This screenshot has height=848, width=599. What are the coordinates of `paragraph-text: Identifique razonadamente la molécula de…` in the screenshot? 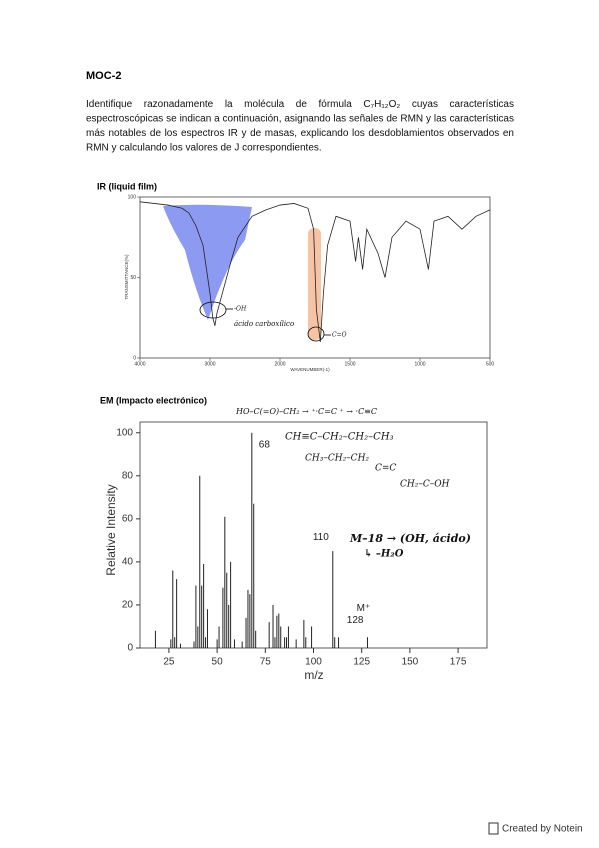 It's located at (300, 126).